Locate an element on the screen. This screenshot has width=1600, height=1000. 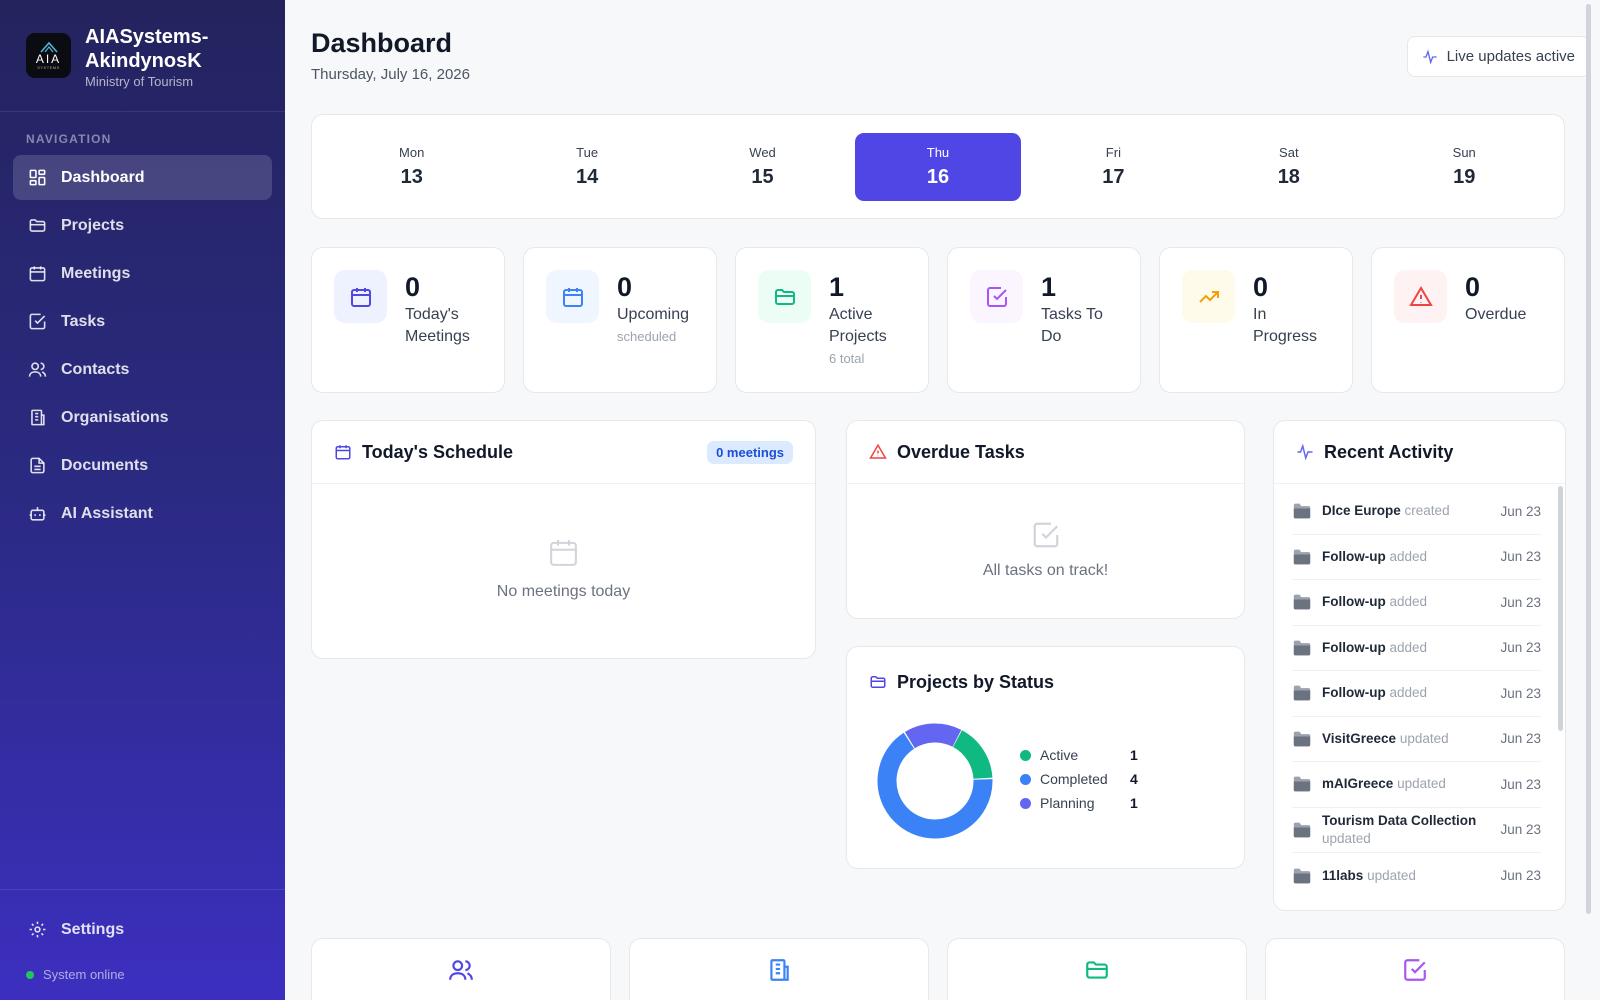
day-thu: Thu 16 is located at coordinates (937, 166).